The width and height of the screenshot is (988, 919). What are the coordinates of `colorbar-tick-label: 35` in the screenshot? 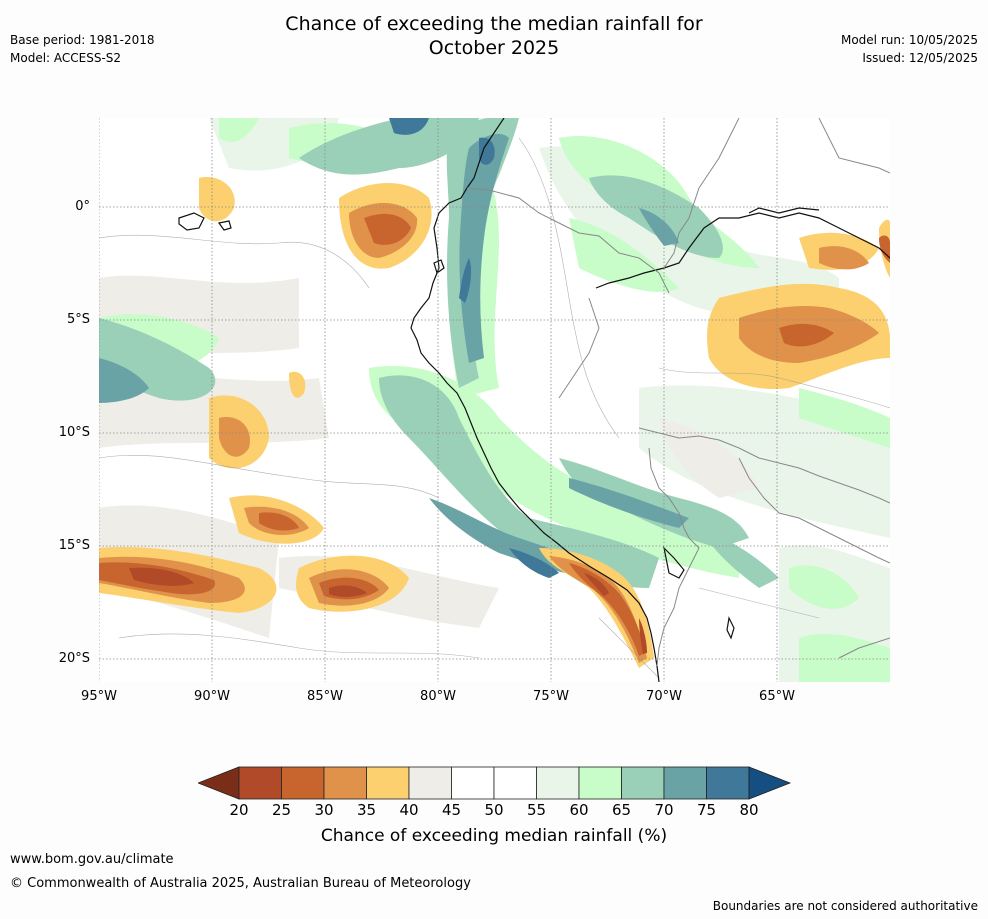 It's located at (366, 810).